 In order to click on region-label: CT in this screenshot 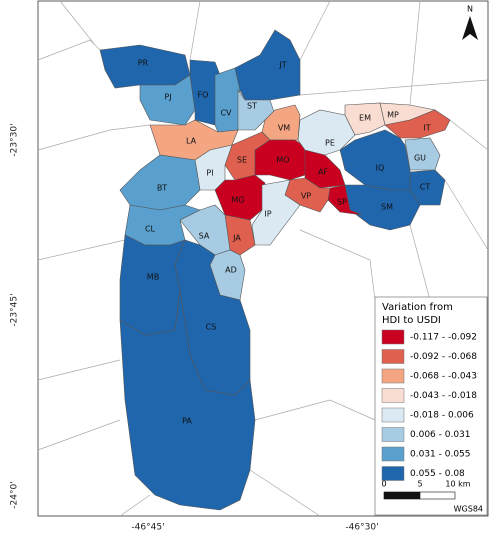, I will do `click(425, 187)`.